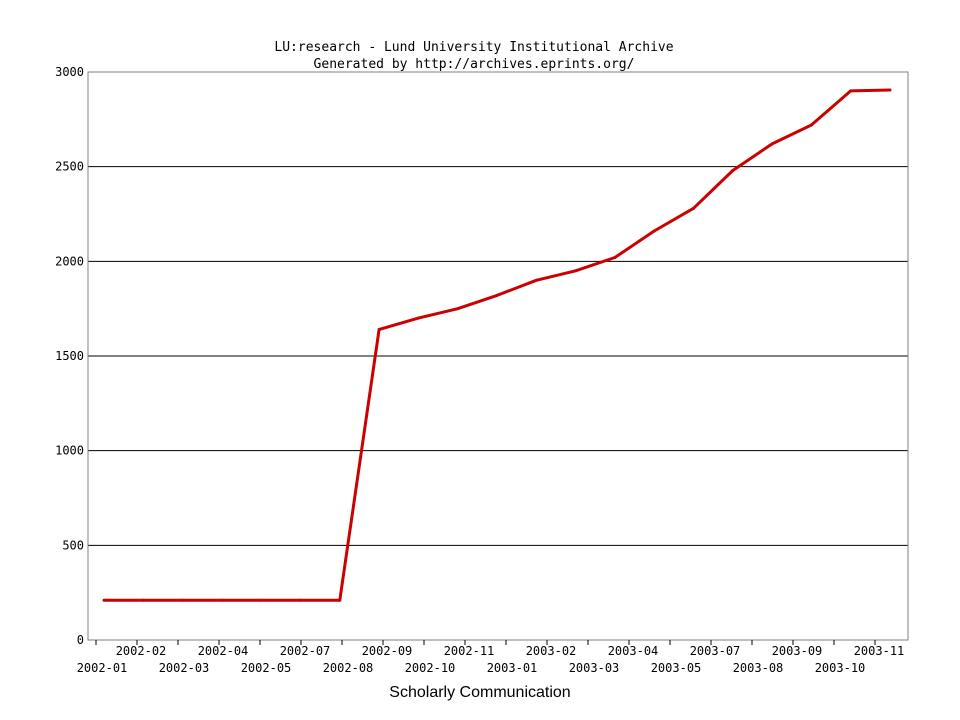  I want to click on x-tick-label: 2002-02, so click(141, 651).